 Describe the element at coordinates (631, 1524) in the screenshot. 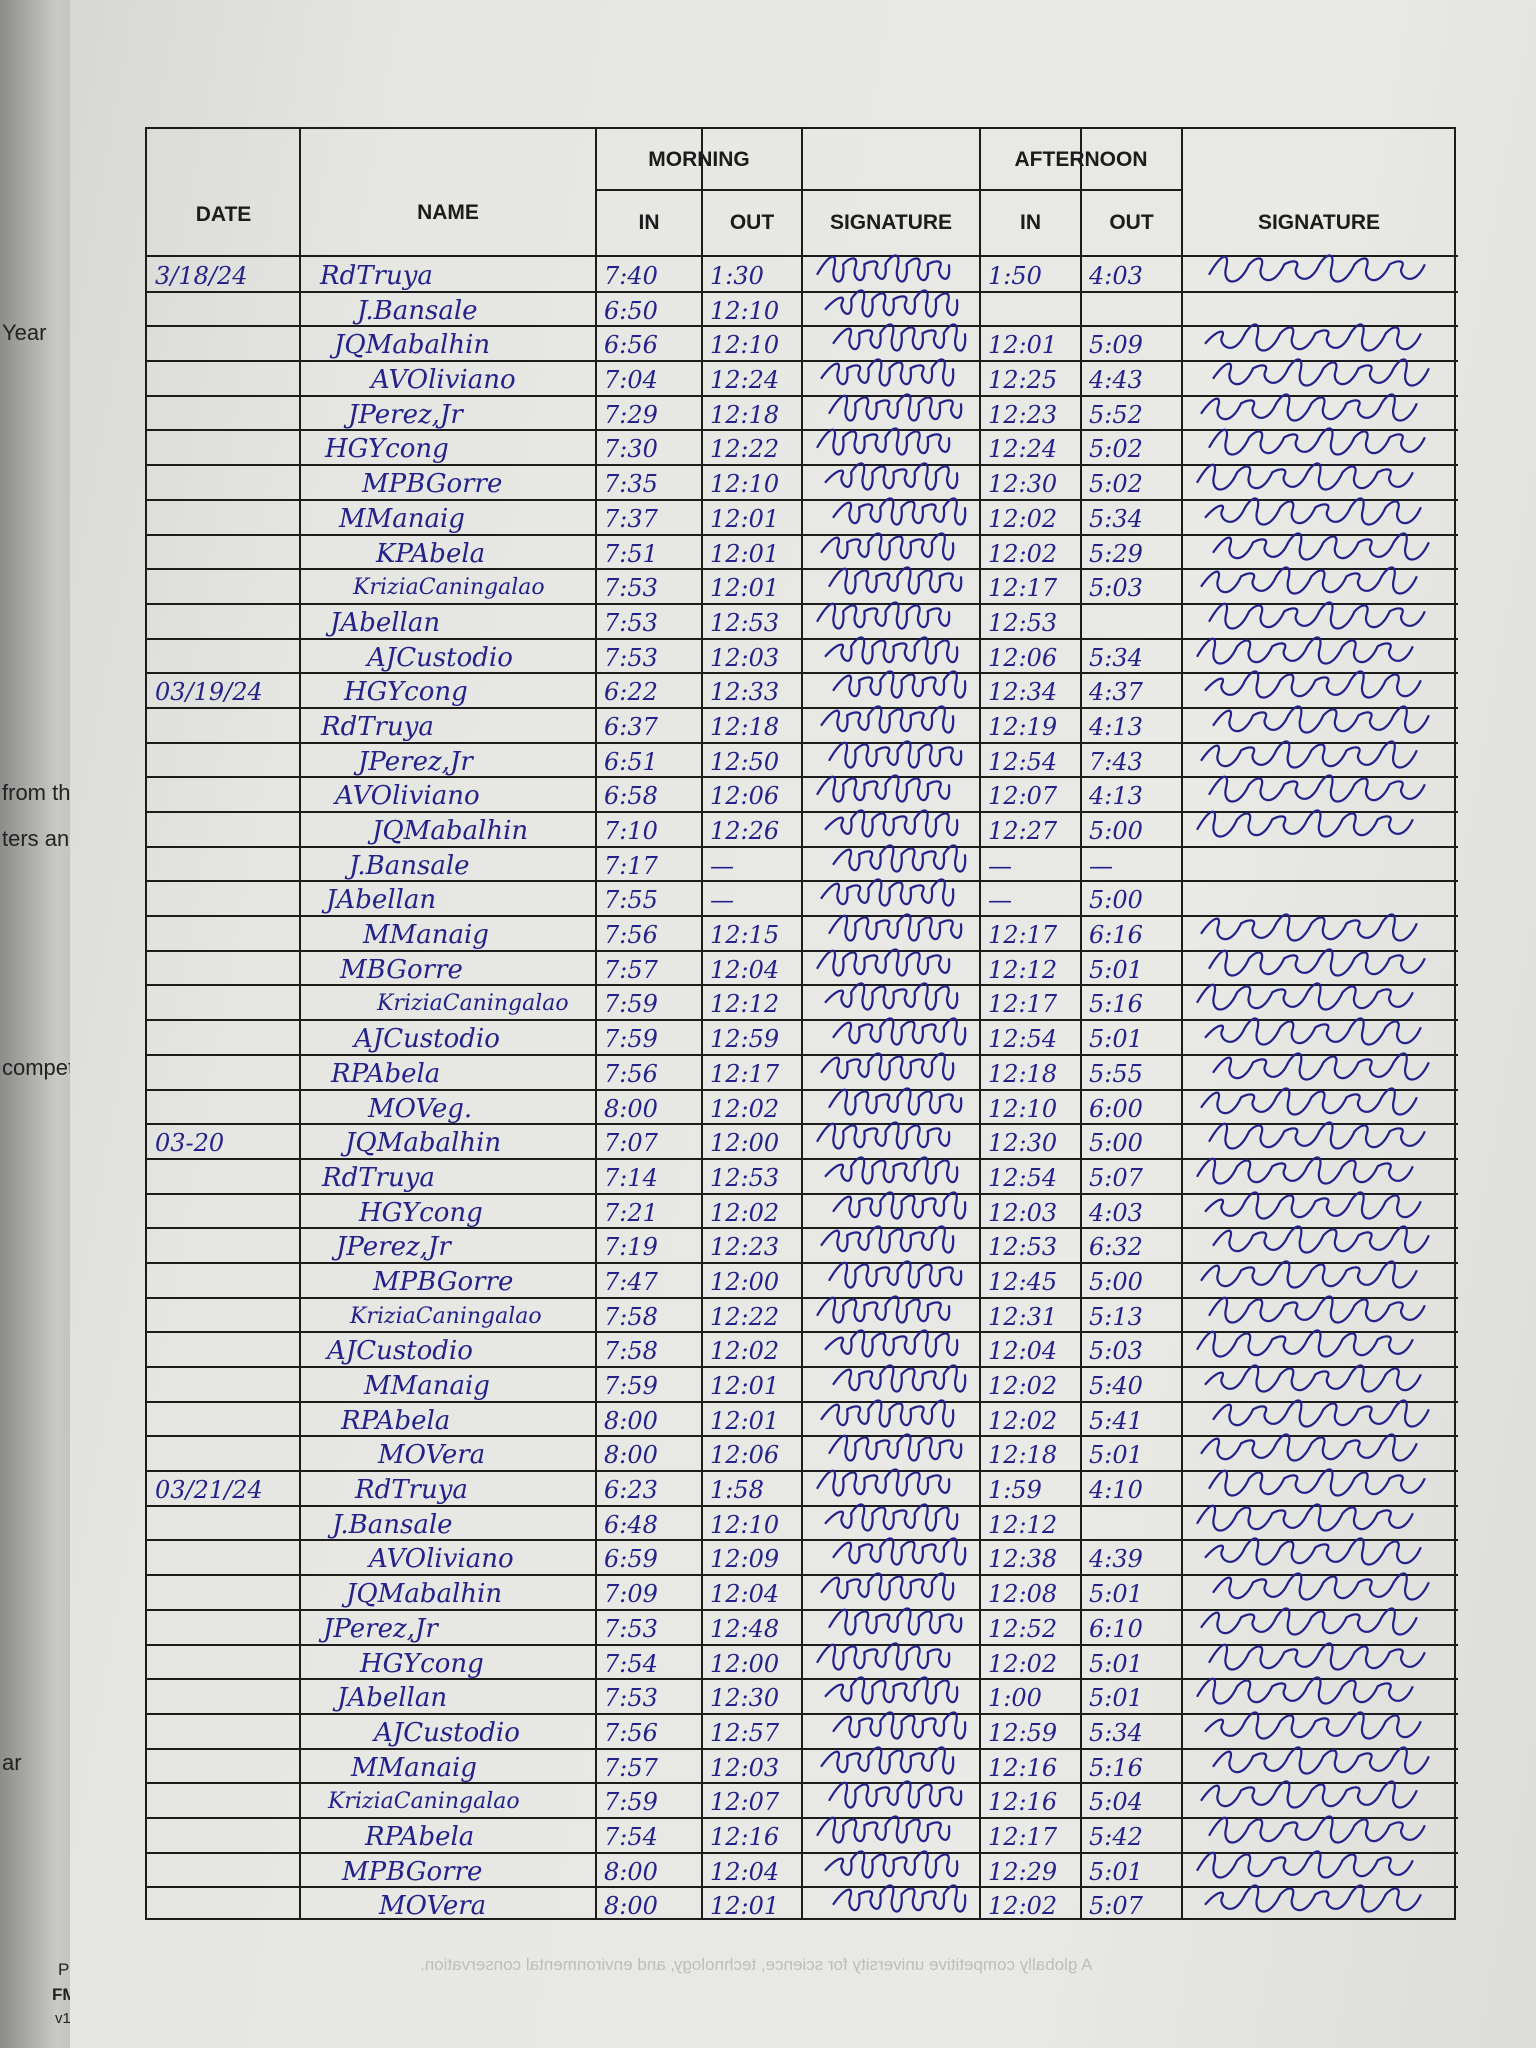

I see `morning-in-cell: 6:48` at that location.